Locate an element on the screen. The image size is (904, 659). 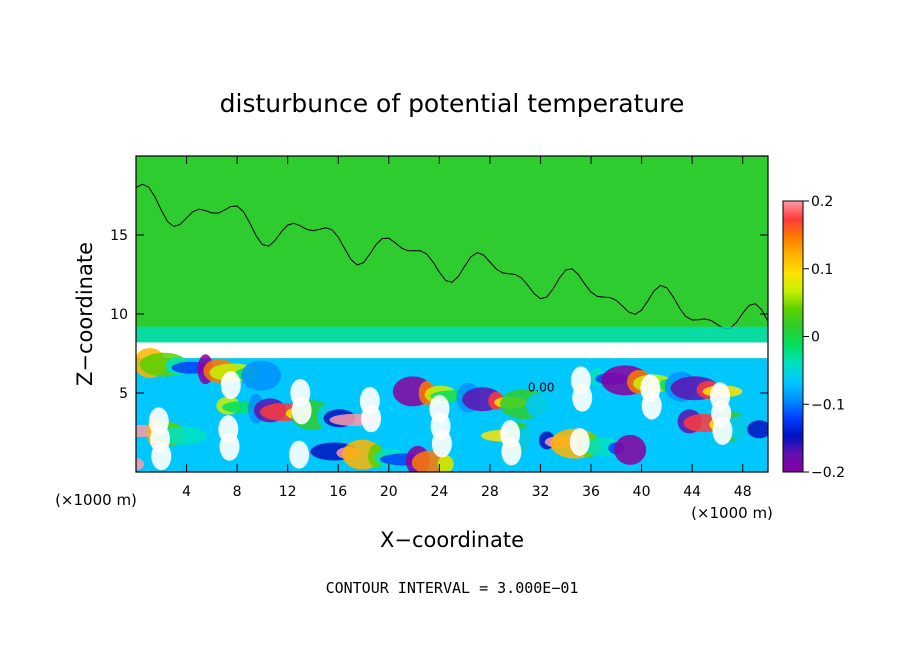
colorbar-scale is located at coordinates (793, 336).